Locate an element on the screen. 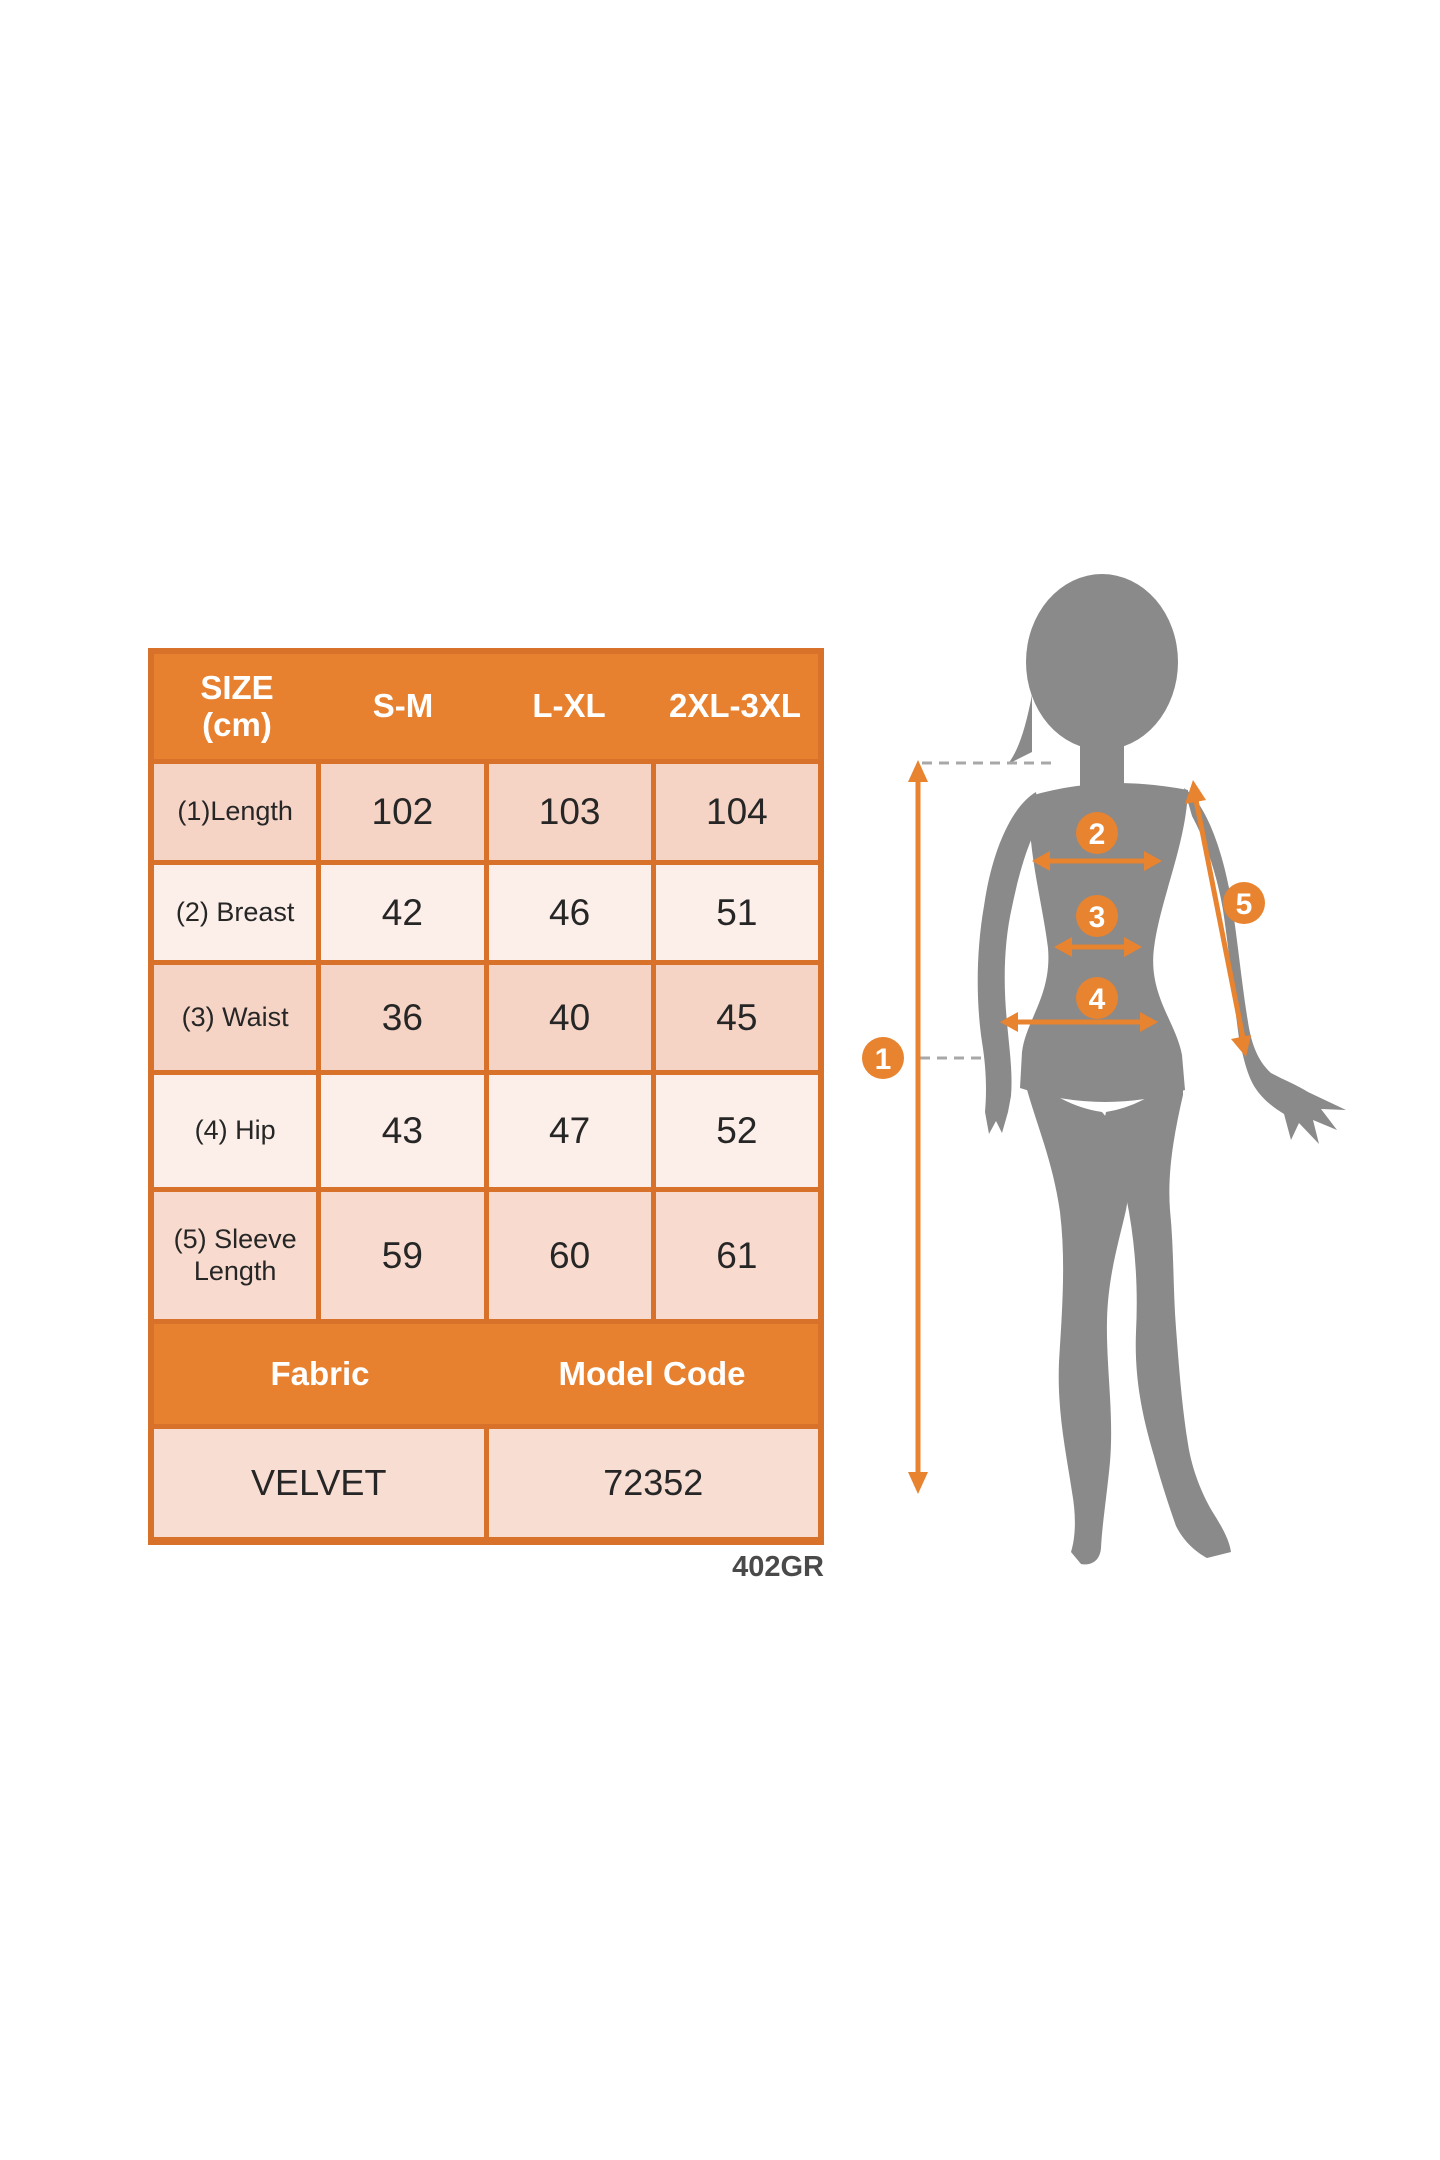 This screenshot has height=2160, width=1440. row-hip-value-sm: 43 is located at coordinates (402, 1131).